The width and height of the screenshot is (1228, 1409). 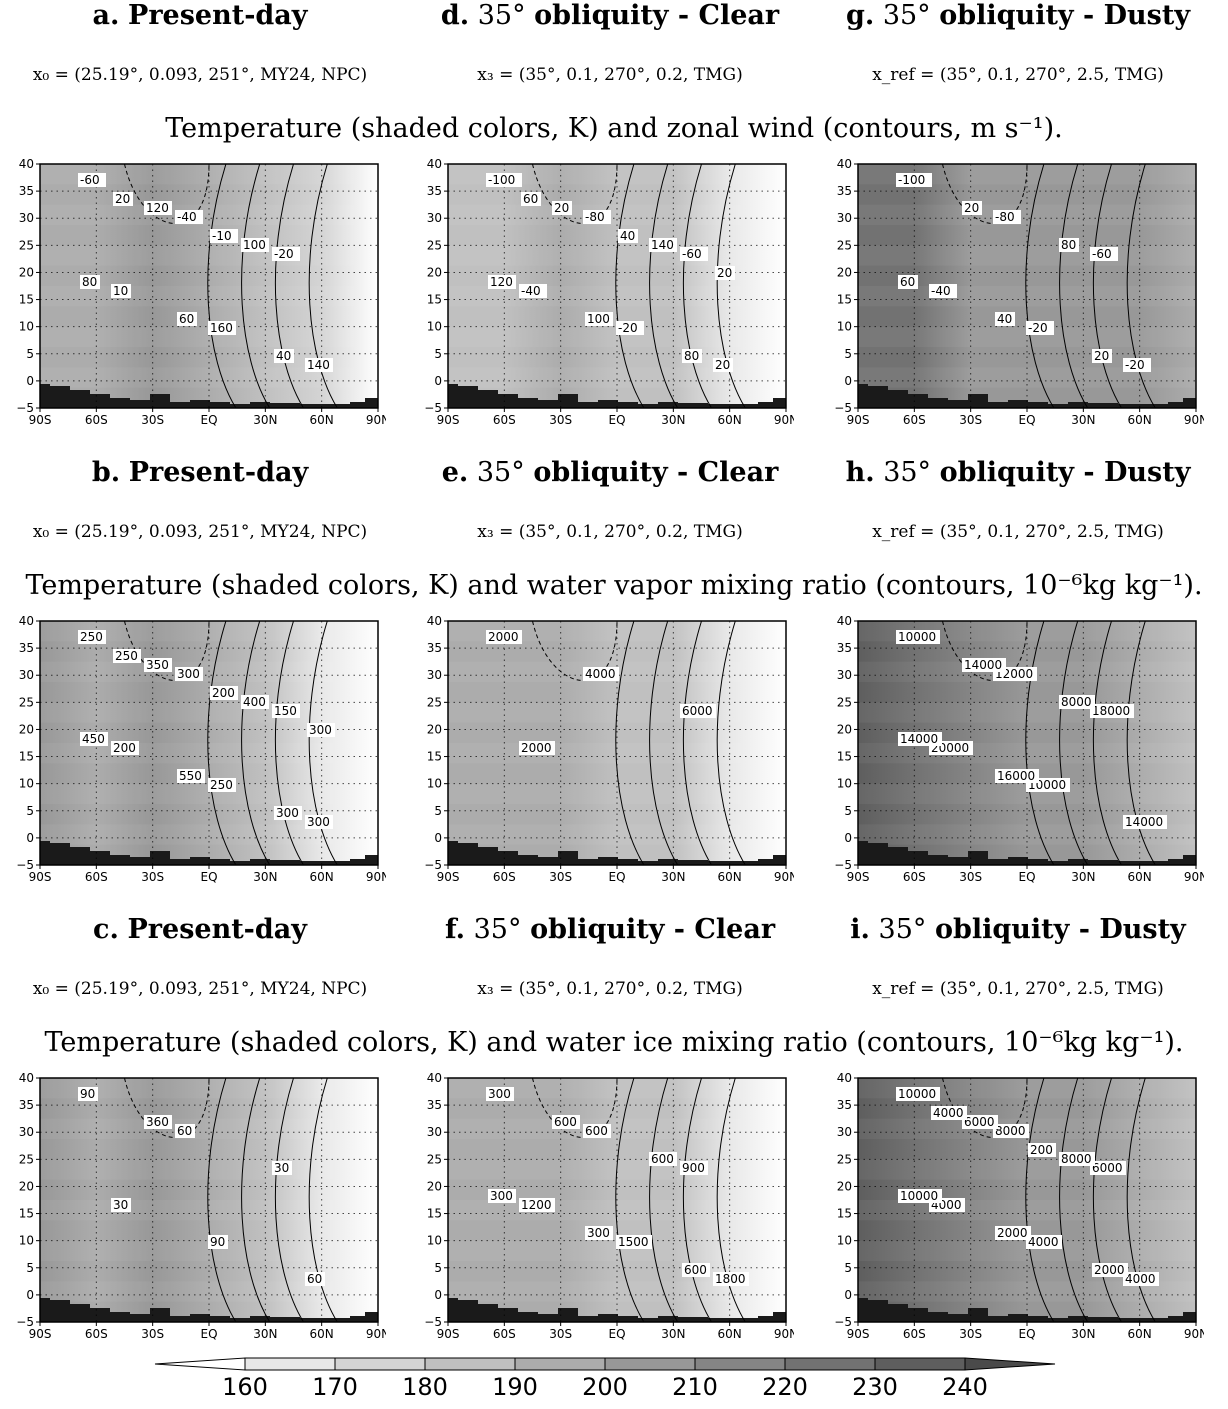 I want to click on contour-label: 18000, so click(x=1112, y=711).